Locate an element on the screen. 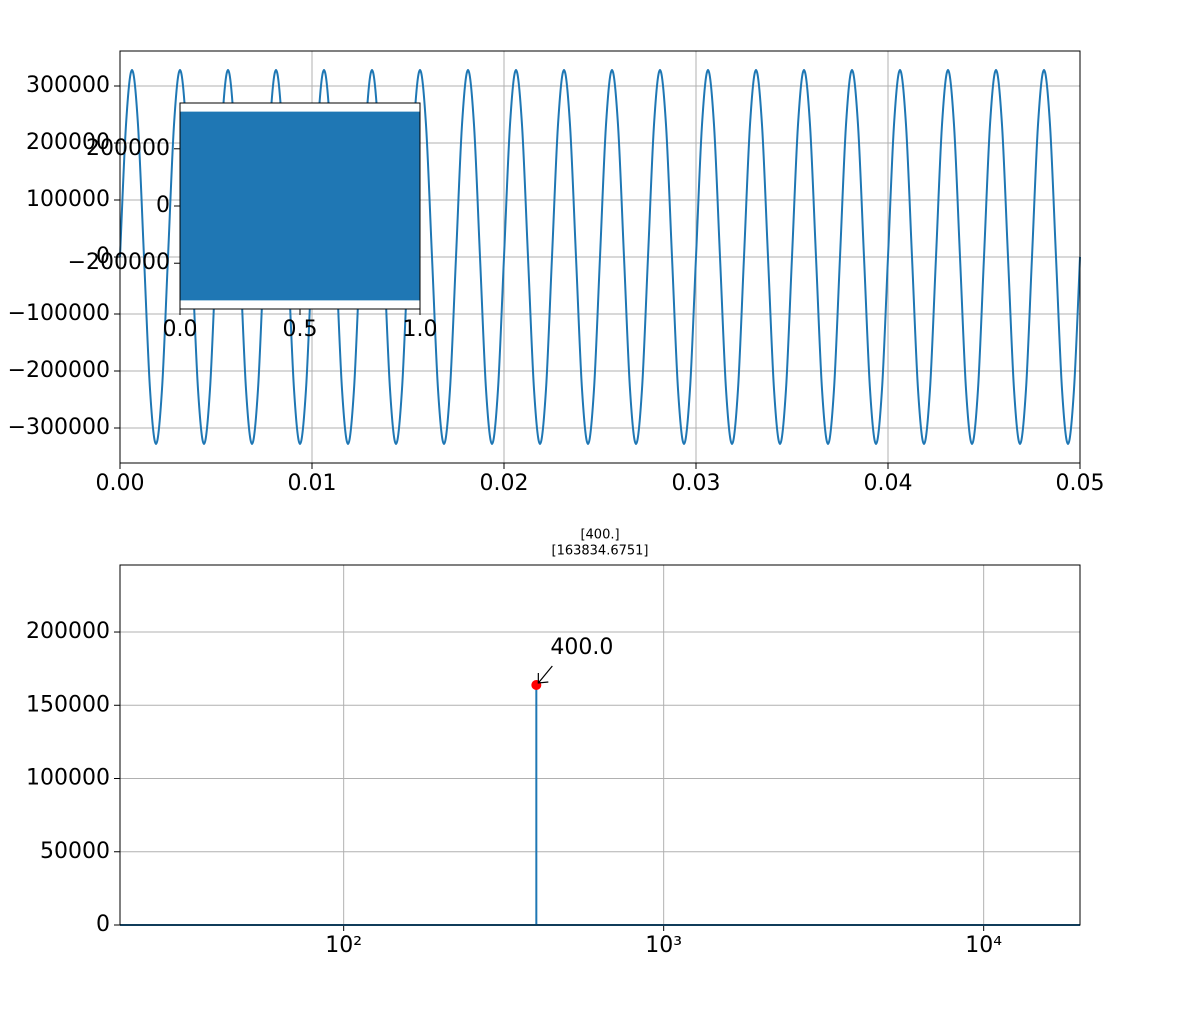 The width and height of the screenshot is (1200, 1031). signal-band is located at coordinates (300, 206).